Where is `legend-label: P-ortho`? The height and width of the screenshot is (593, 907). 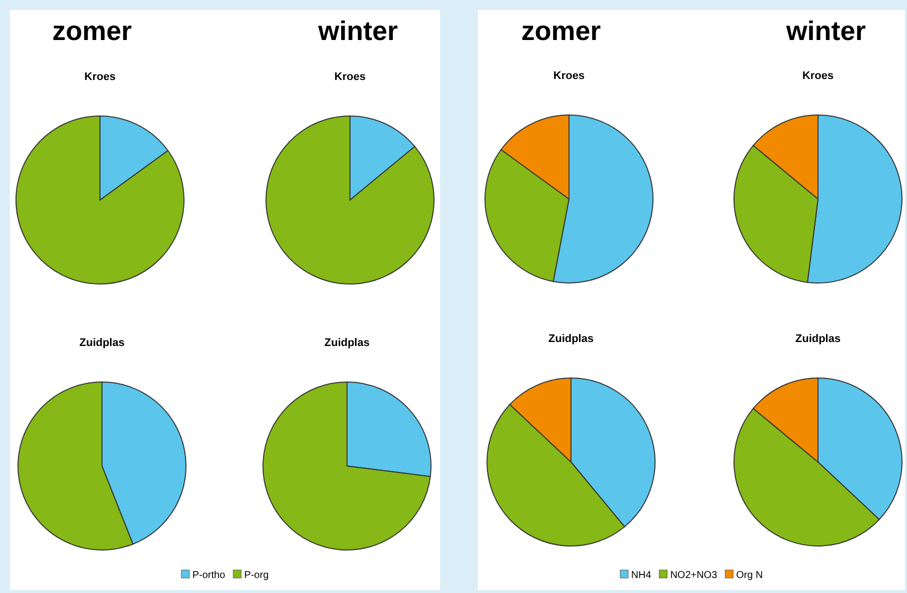
legend-label: P-ortho is located at coordinates (209, 575).